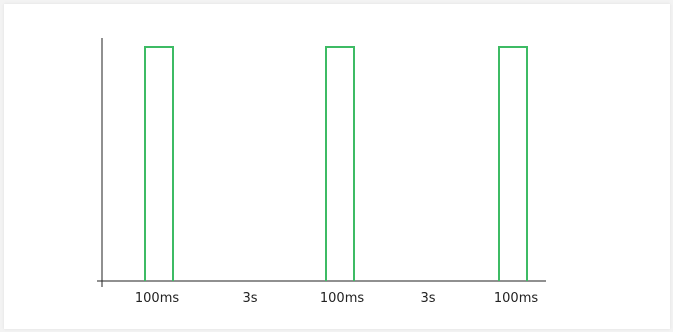 This screenshot has width=673, height=332. What do you see at coordinates (428, 298) in the screenshot?
I see `gap-2-duration-label: 3s` at bounding box center [428, 298].